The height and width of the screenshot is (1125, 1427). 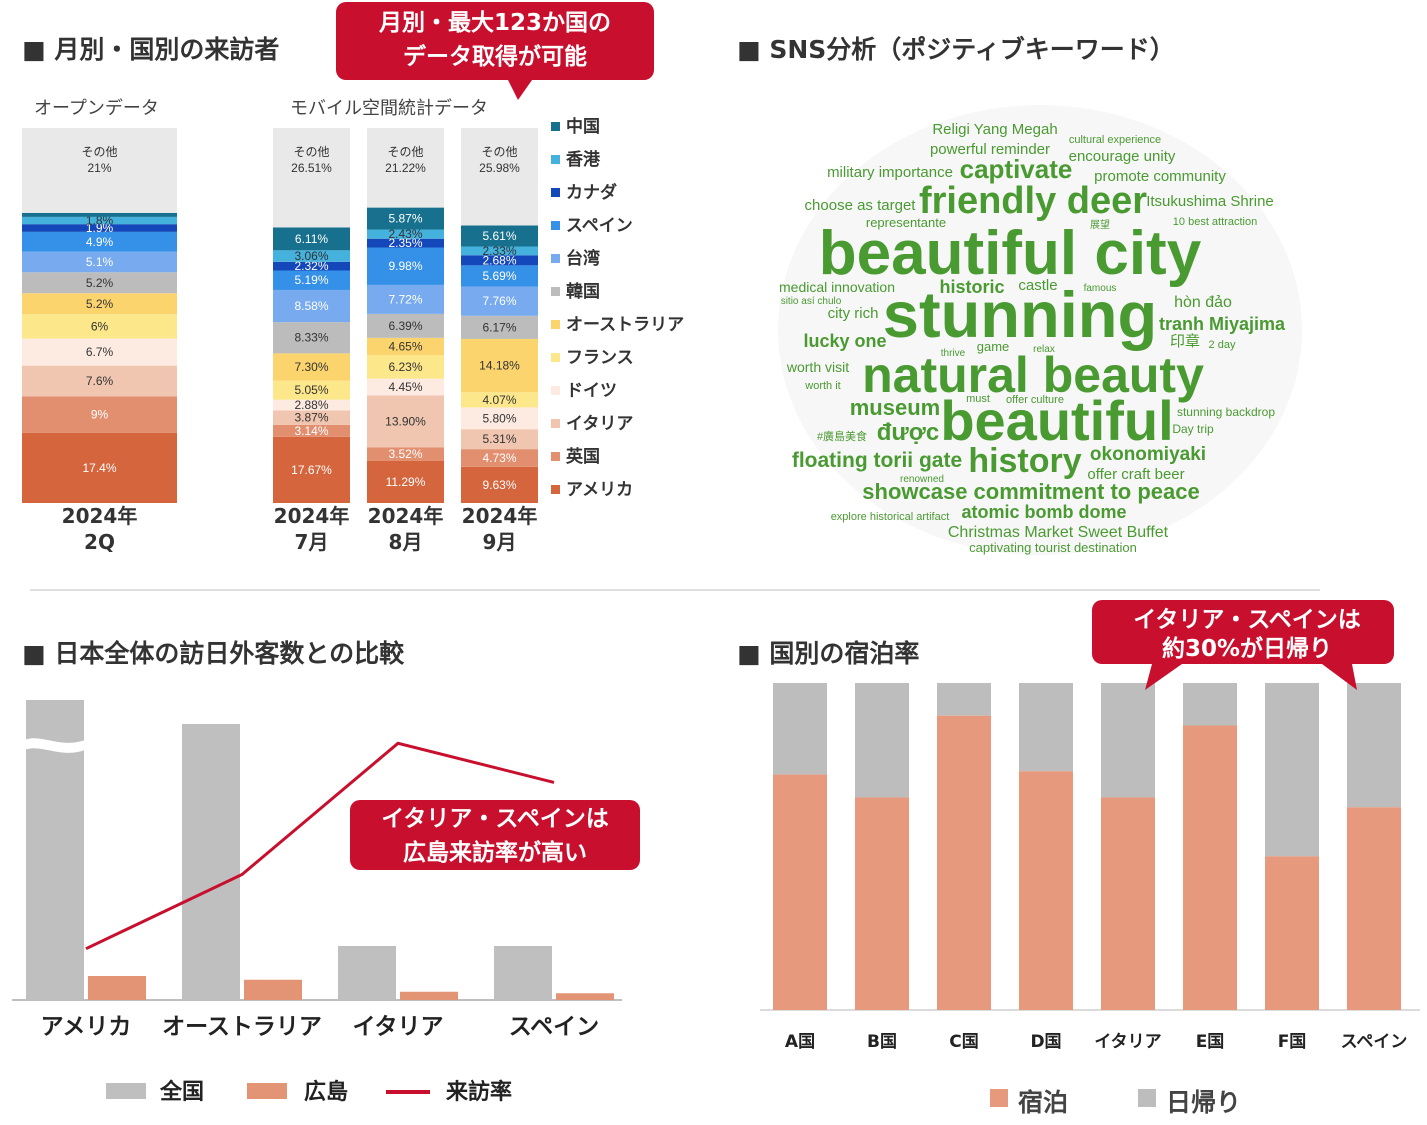 I want to click on legend-swatch-オーストラリア, so click(x=555, y=324).